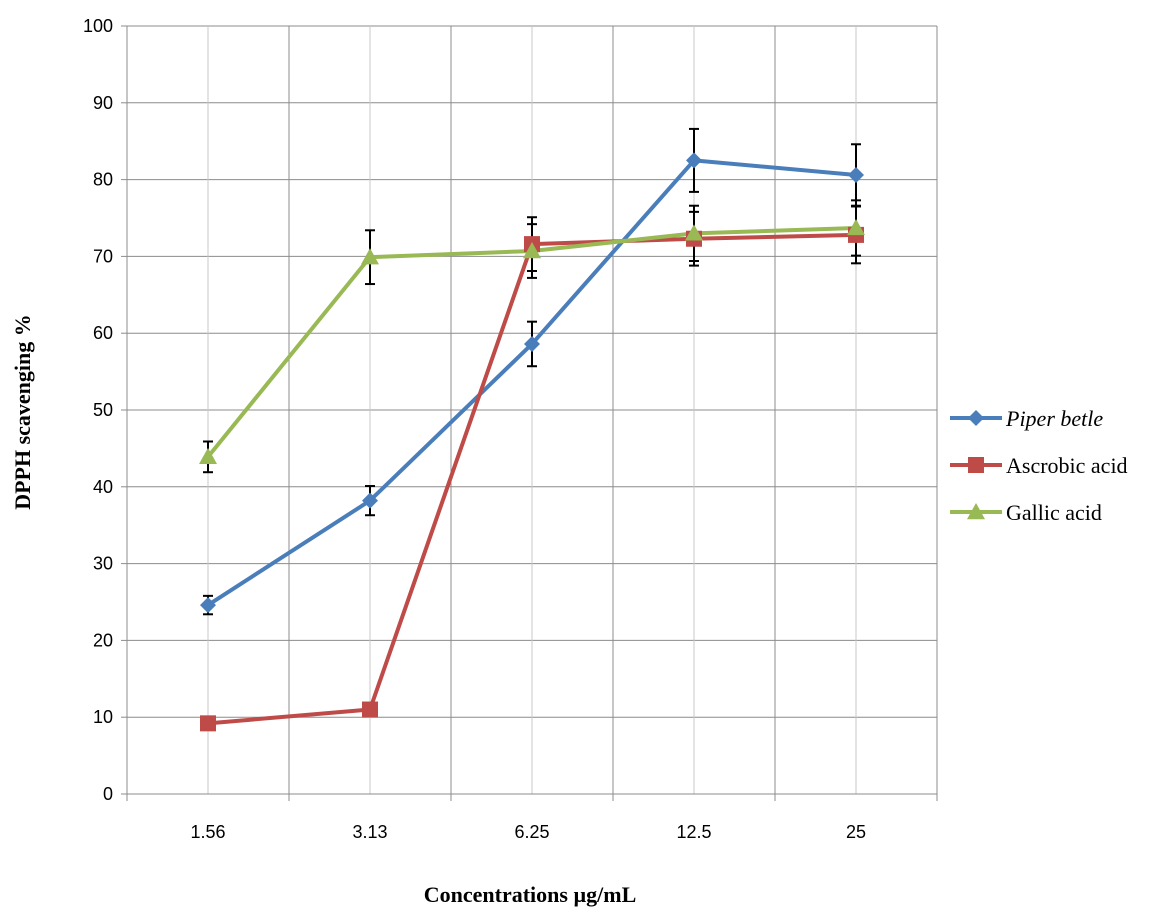 The width and height of the screenshot is (1171, 916). I want to click on y-axis-title: DPPH scavenging %, so click(22, 412).